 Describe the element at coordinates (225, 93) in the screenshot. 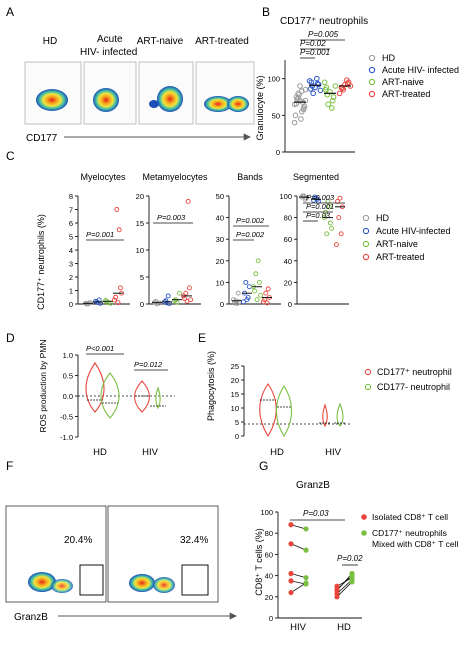

I see `flow-plot-treated` at that location.